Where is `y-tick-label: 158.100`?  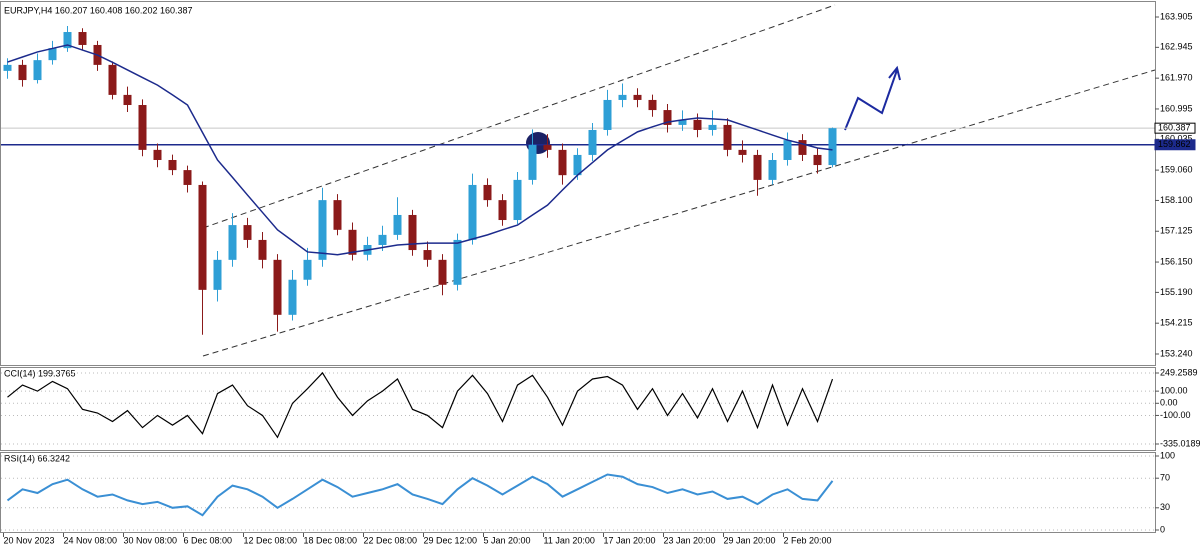 y-tick-label: 158.100 is located at coordinates (1176, 200).